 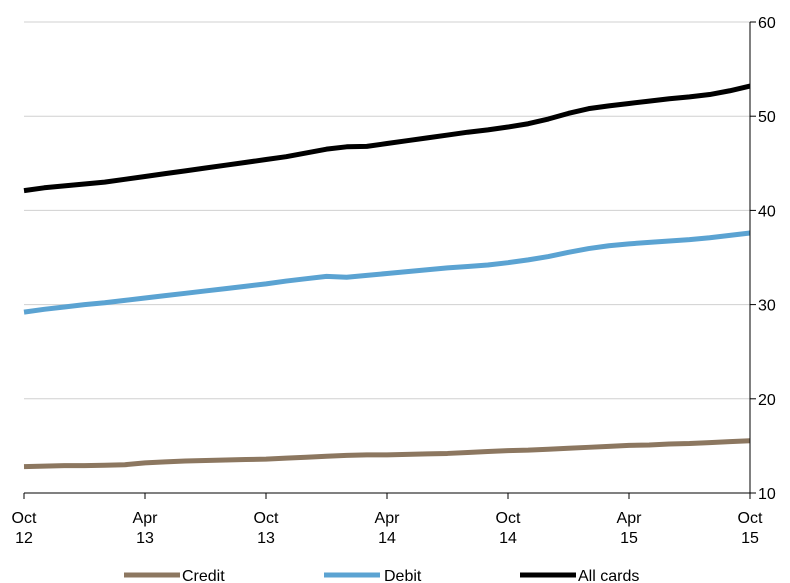 What do you see at coordinates (387, 272) in the screenshot?
I see `series-line-debit` at bounding box center [387, 272].